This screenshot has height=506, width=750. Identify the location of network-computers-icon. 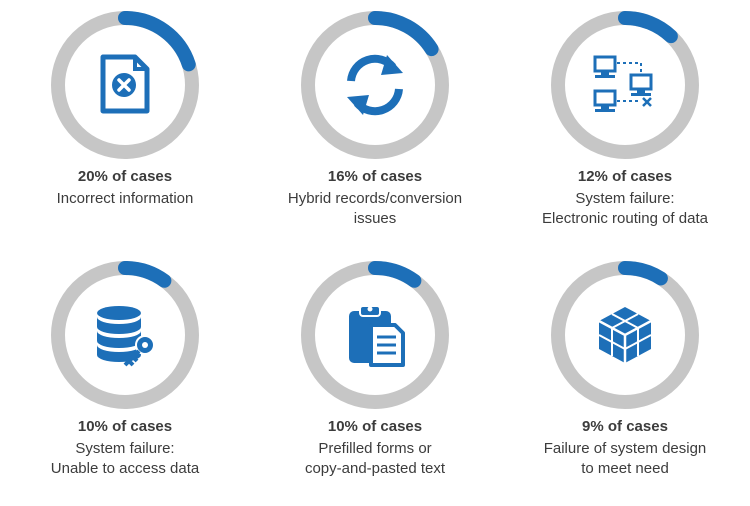
(625, 85).